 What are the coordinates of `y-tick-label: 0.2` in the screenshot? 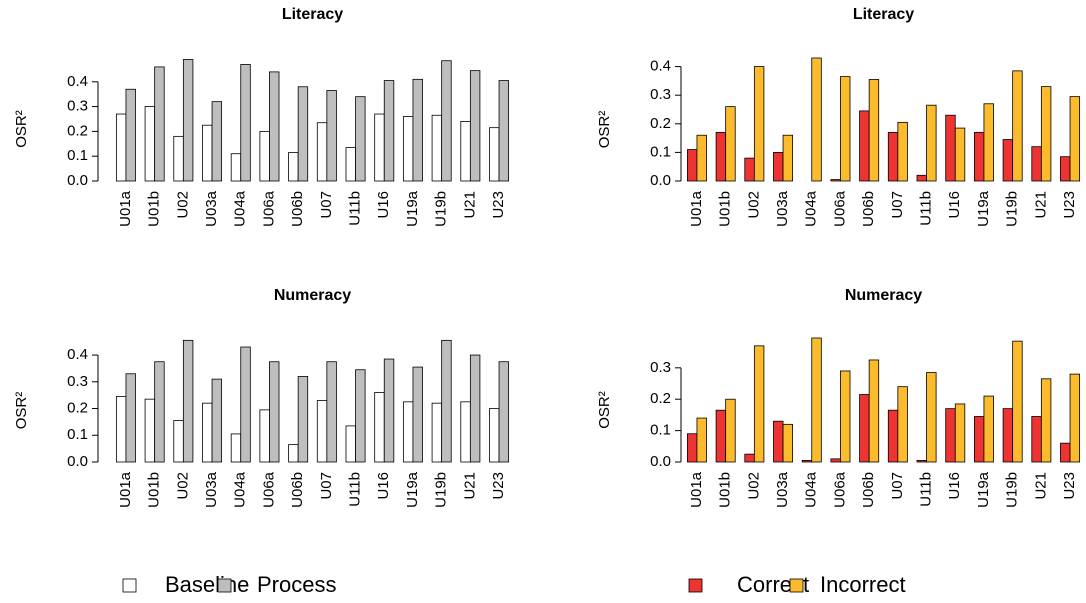 It's located at (77, 130).